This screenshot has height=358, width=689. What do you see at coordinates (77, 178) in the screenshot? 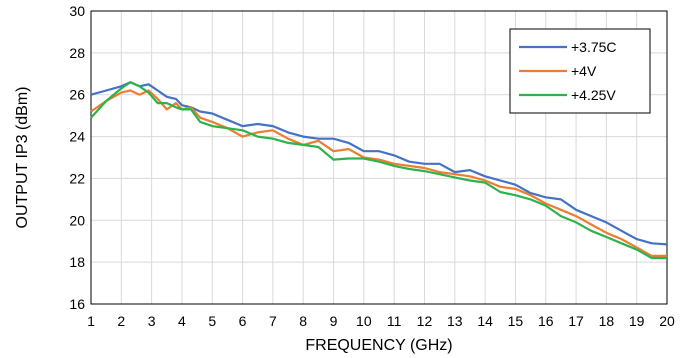
I see `y-tick-label: 22` at bounding box center [77, 178].